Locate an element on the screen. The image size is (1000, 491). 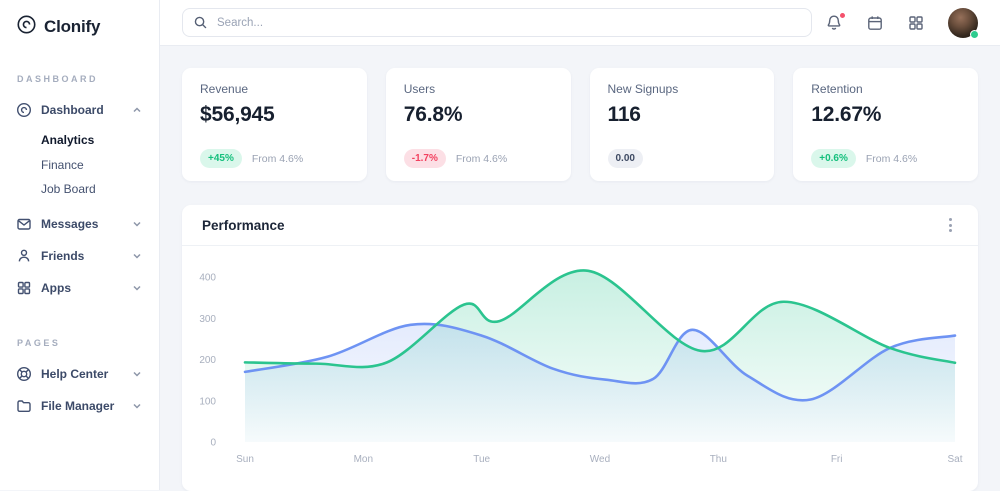
stat-card-revenue: Revenue $56,945 +45% From 4.6% is located at coordinates (274, 124).